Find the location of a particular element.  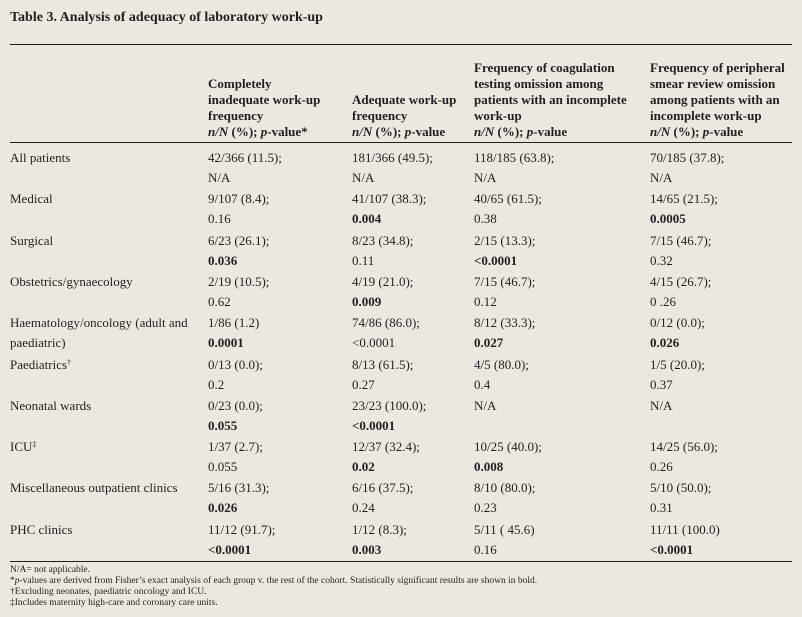

data-cell: 8/10 (80.0); 0.23 is located at coordinates (505, 498).